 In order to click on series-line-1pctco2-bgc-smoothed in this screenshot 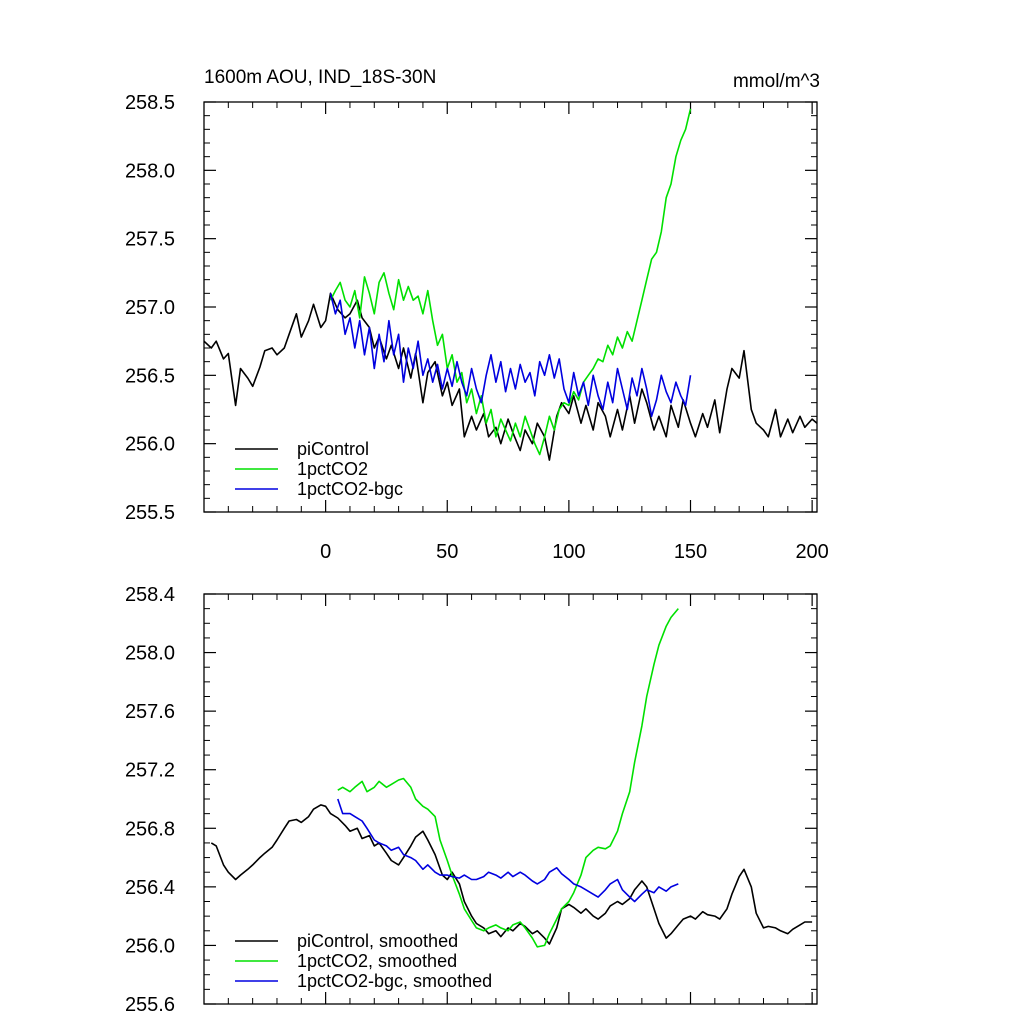, I will do `click(508, 850)`.